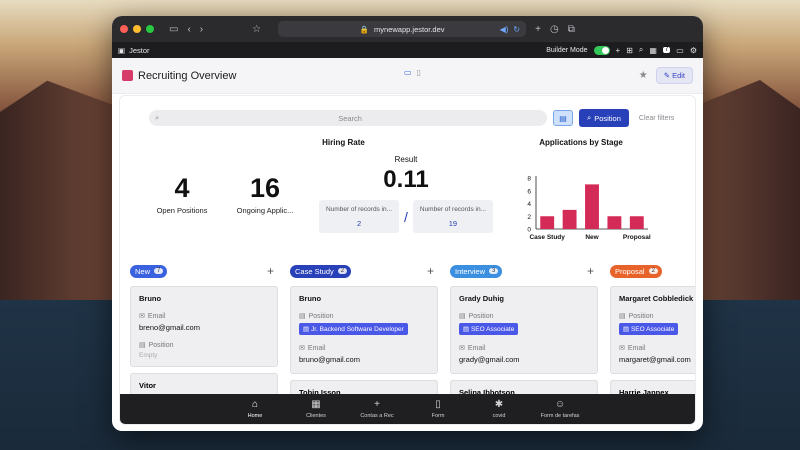  What do you see at coordinates (174, 29) in the screenshot?
I see `sidebar-toggle-icon: ▭` at bounding box center [174, 29].